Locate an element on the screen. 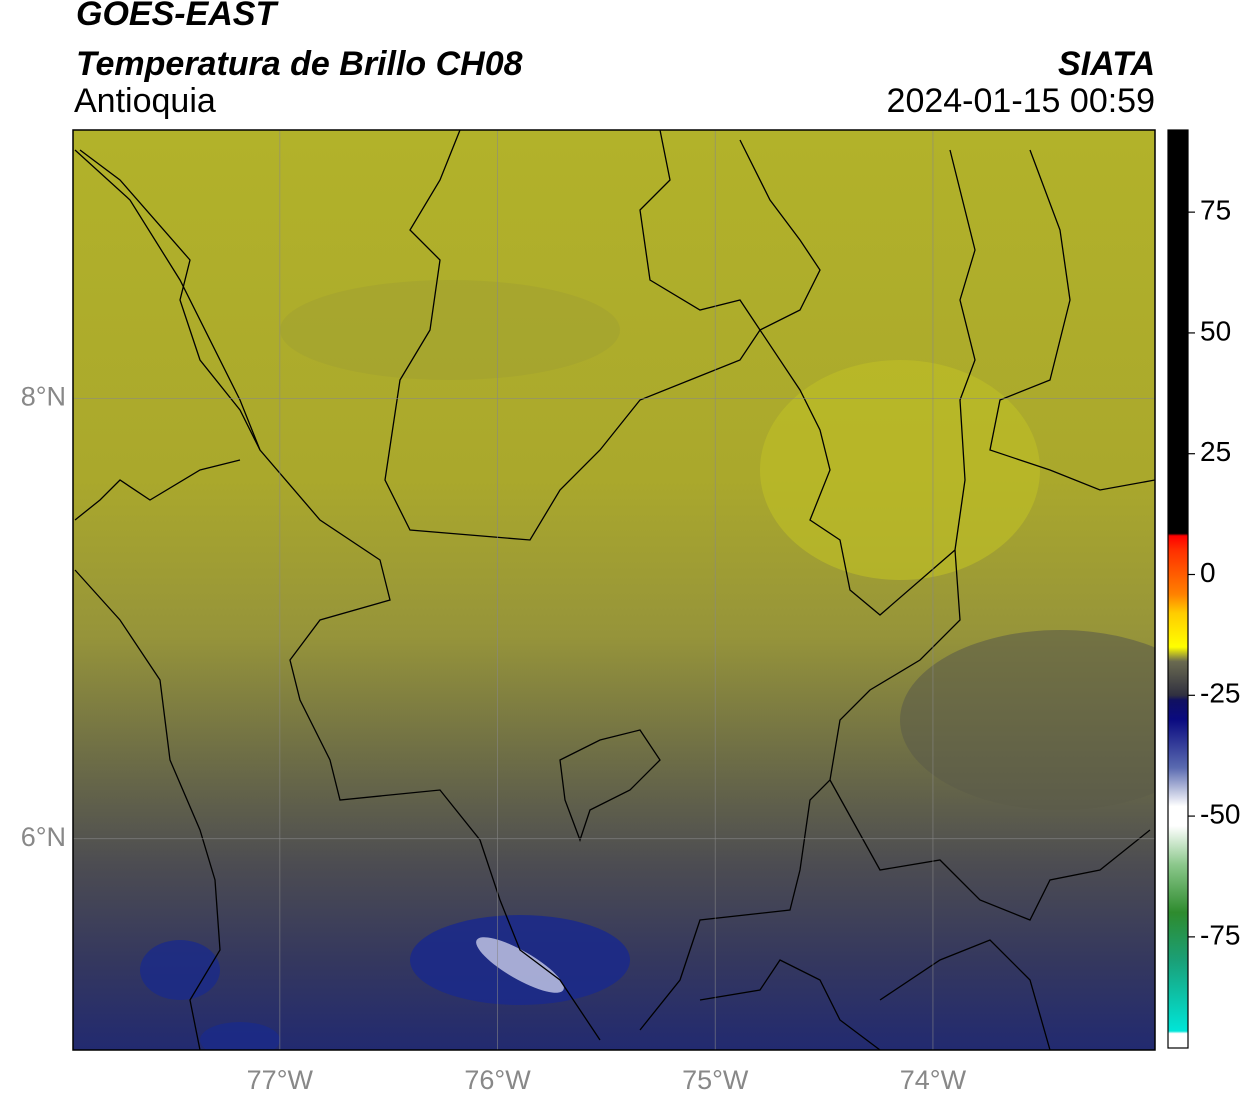  colorbar-tick-label: 25 is located at coordinates (1215, 451).